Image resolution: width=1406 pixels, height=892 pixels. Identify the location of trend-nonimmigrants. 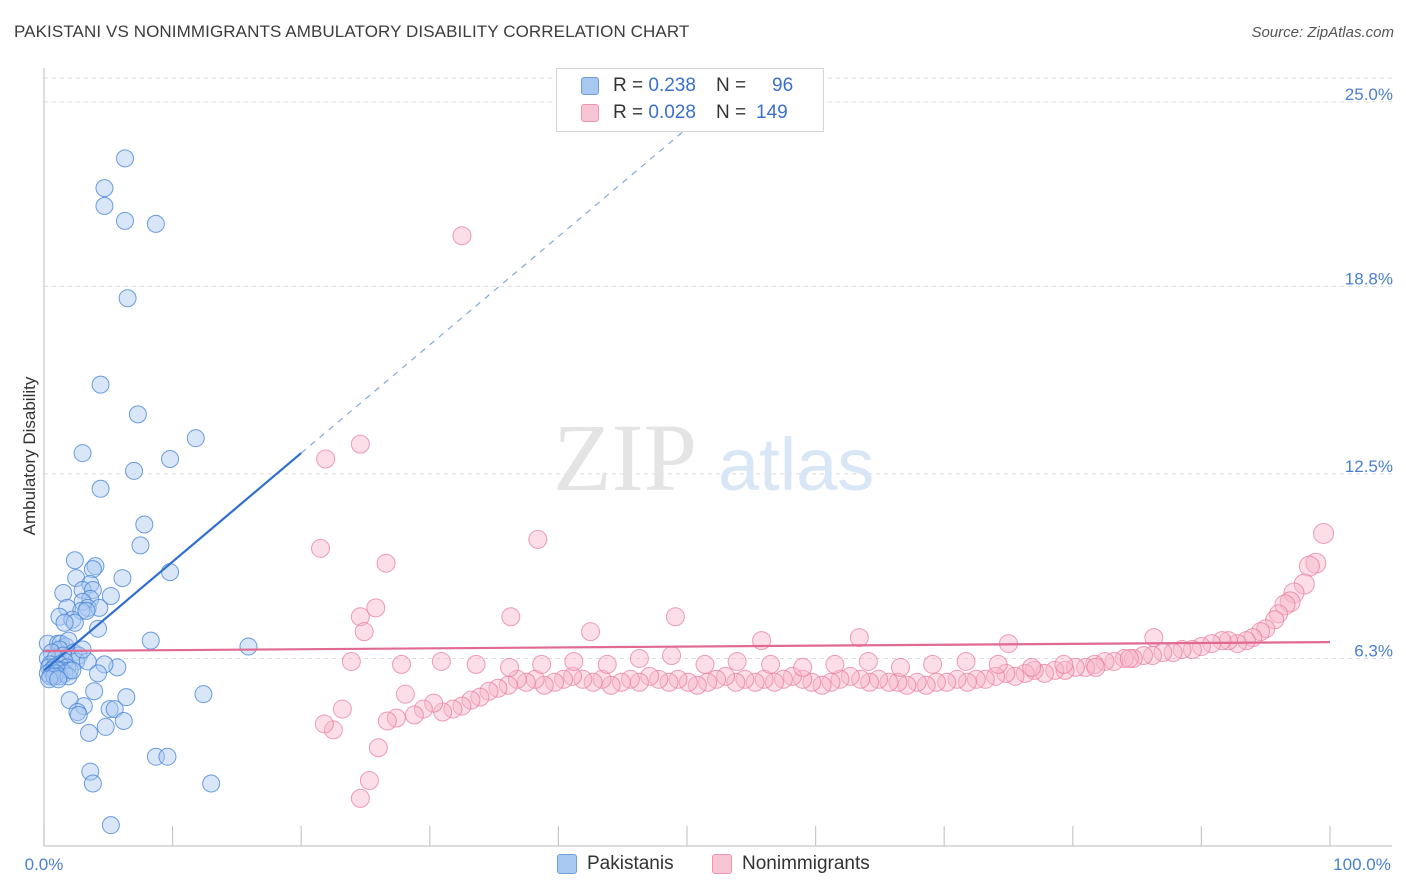
(687, 646).